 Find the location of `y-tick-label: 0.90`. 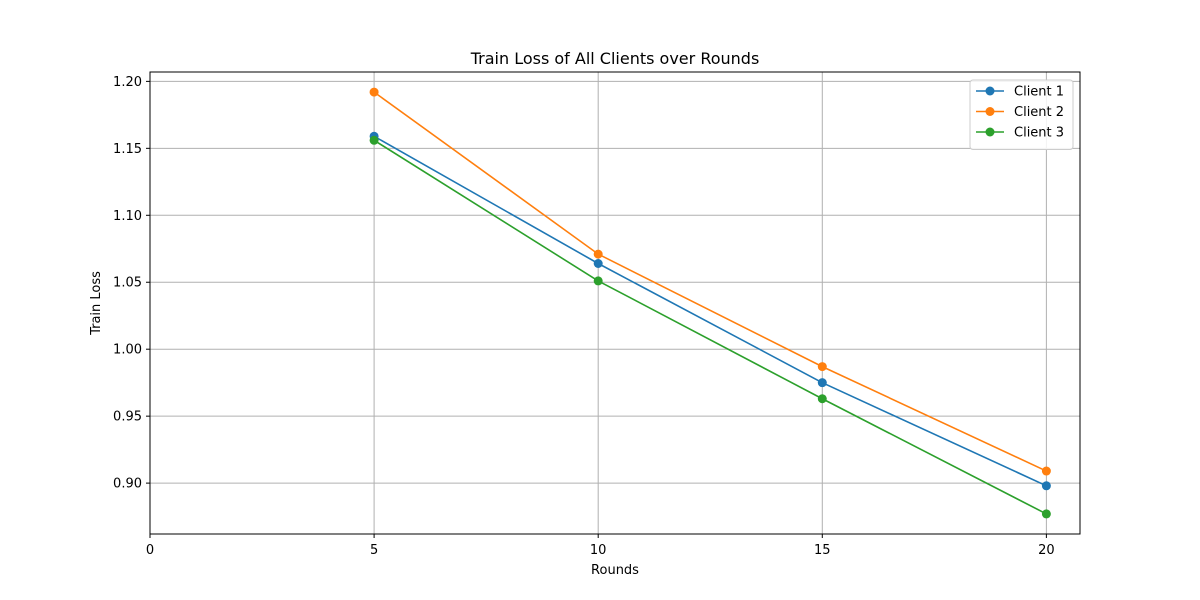

y-tick-label: 0.90 is located at coordinates (127, 484).